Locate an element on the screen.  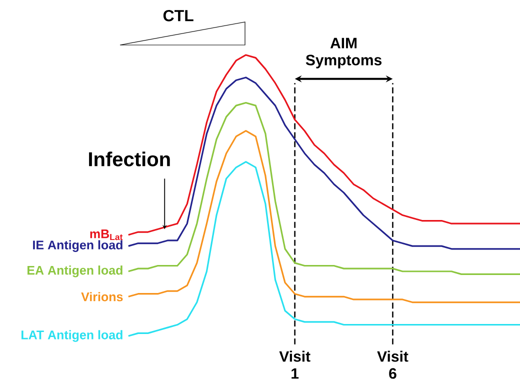
series-label: Virions is located at coordinates (102, 297).